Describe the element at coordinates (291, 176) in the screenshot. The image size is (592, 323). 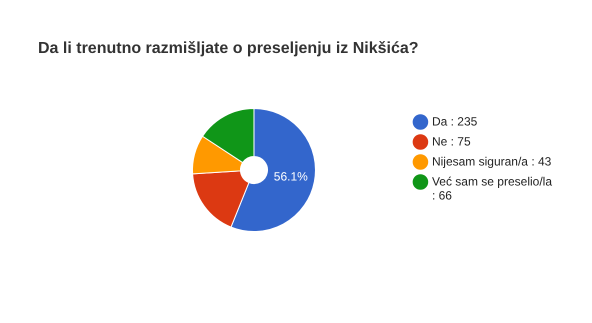
I see `data-label: 56.1%` at that location.